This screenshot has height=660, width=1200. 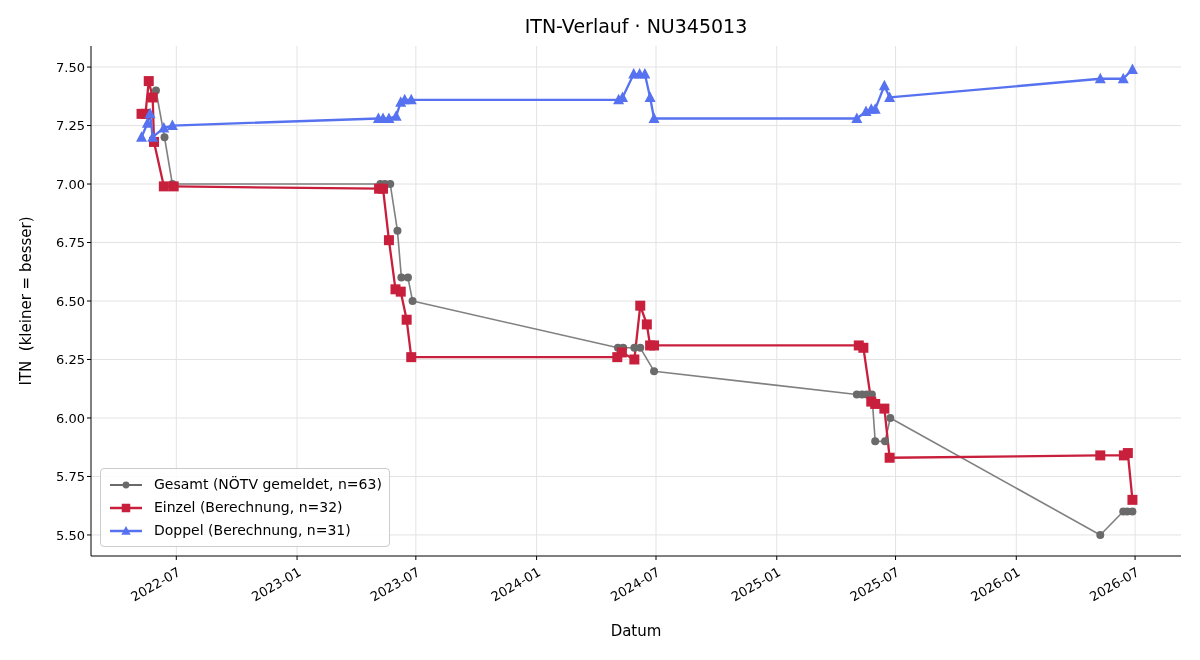 What do you see at coordinates (70, 477) in the screenshot?
I see `y-tick-label: 5.75` at bounding box center [70, 477].